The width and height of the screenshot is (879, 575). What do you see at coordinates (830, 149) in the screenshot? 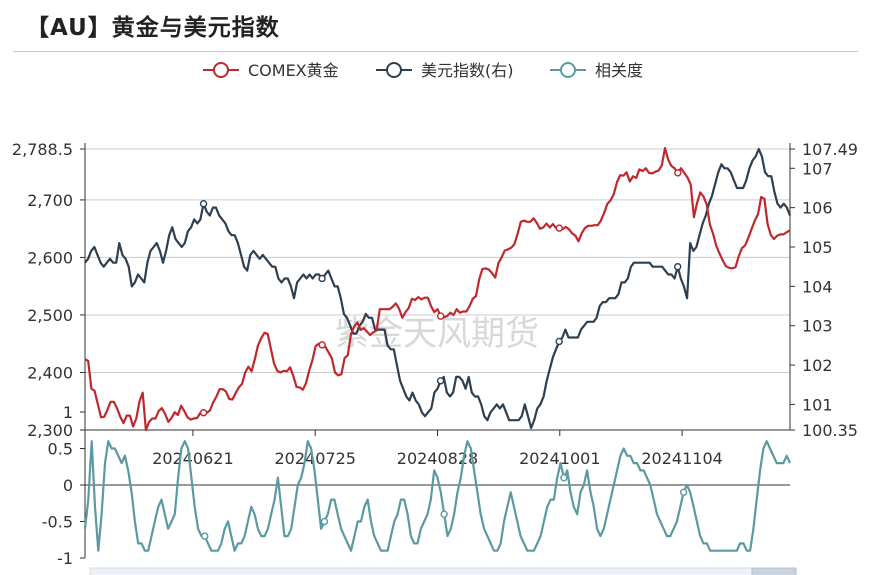
I see `right-tick-label: 107.49` at bounding box center [830, 149].